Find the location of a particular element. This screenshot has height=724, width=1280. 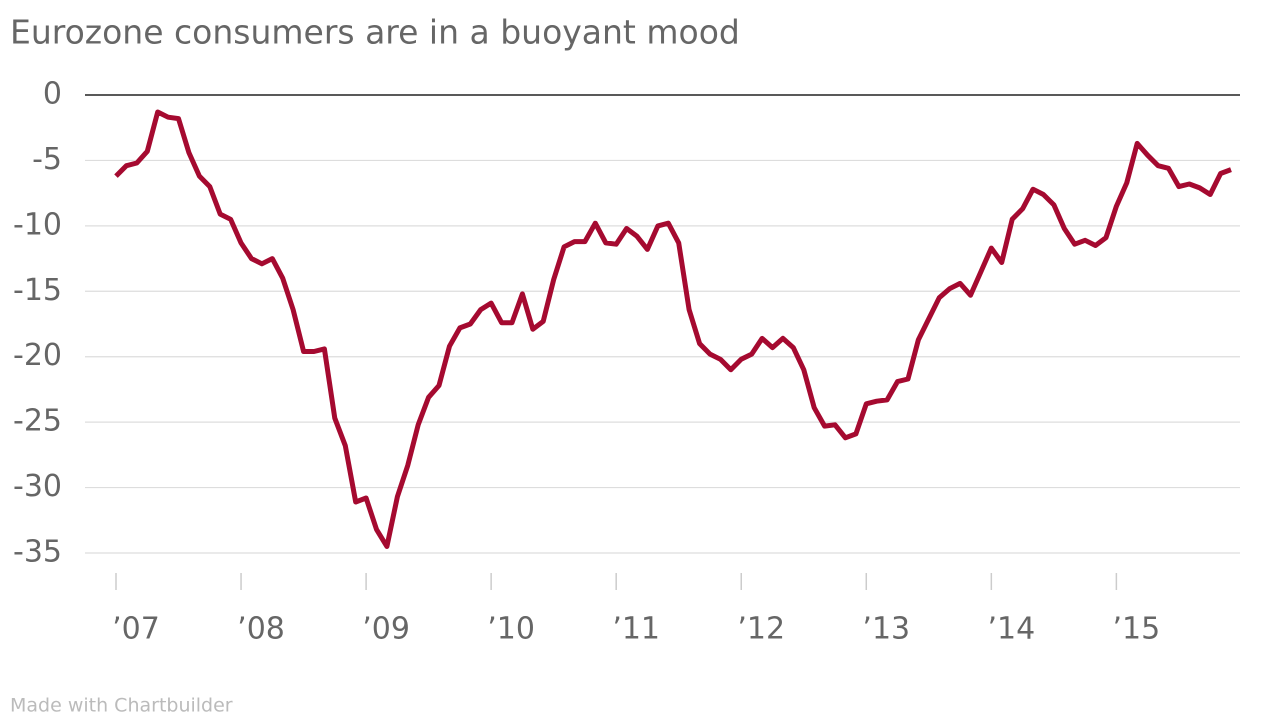

y-tick-label: -5 is located at coordinates (47, 159).